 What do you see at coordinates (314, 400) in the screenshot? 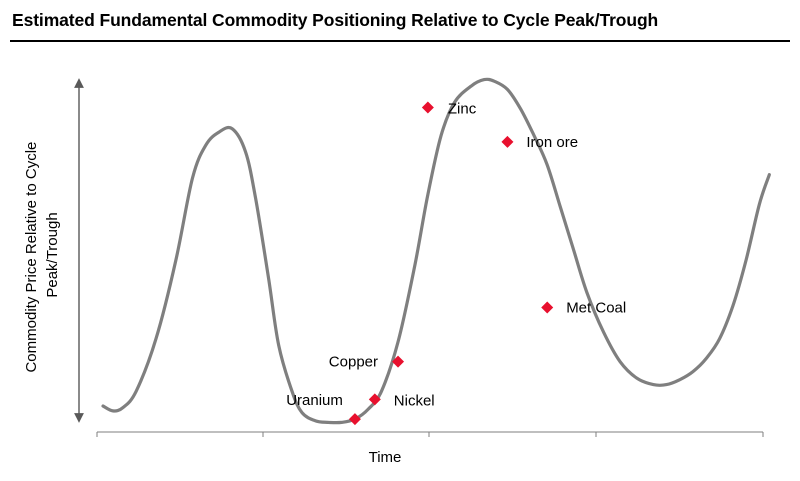
I see `marker-label-uranium: Uranium` at bounding box center [314, 400].